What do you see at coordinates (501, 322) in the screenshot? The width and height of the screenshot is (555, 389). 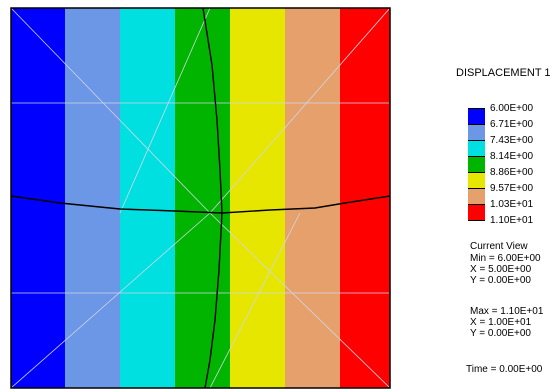 I see `max-x: X = 1.00E+01` at bounding box center [501, 322].